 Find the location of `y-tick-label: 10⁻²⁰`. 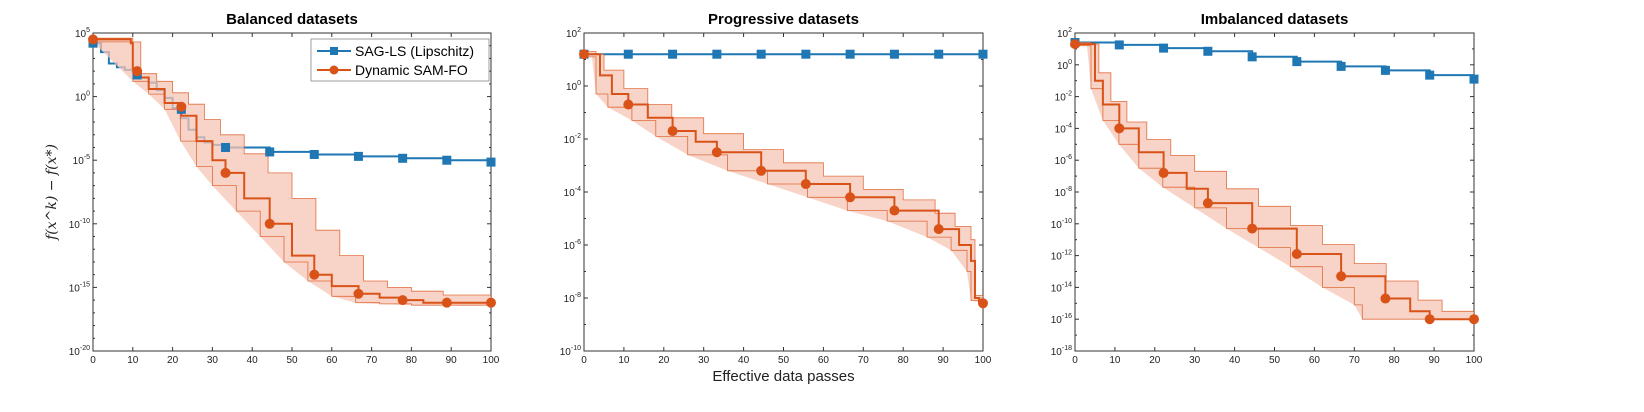

y-tick-label: 10⁻²⁰ is located at coordinates (79, 351).